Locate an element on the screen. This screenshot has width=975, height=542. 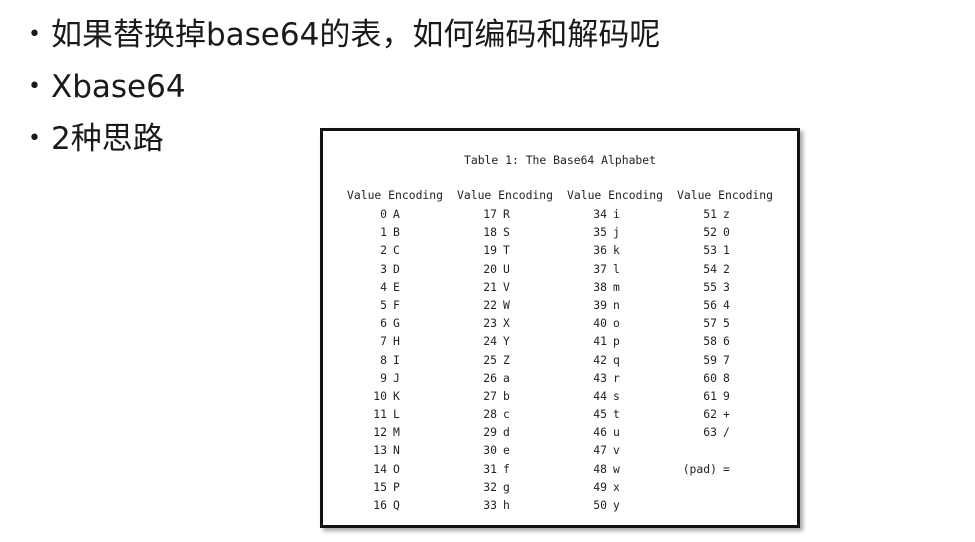
column-header: Value Encoding is located at coordinates (725, 195).